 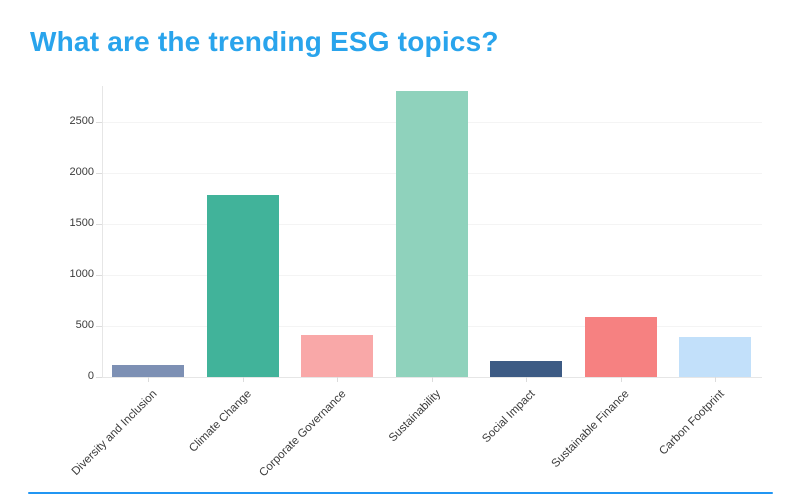 What do you see at coordinates (114, 433) in the screenshot?
I see `x-label-diversity-and-inclusion: Diversity and Inclusion` at bounding box center [114, 433].